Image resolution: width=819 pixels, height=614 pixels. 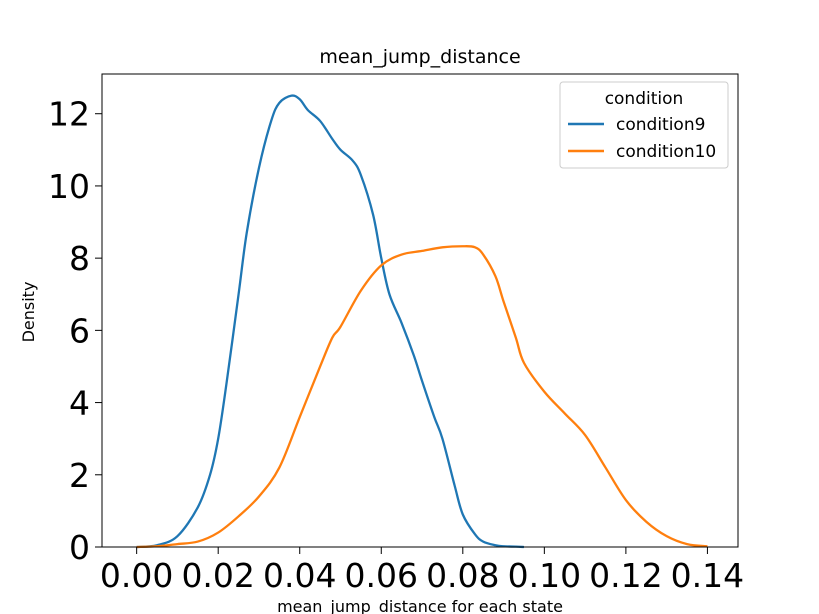 I want to click on x-tick-label: 0.10, so click(x=544, y=575).